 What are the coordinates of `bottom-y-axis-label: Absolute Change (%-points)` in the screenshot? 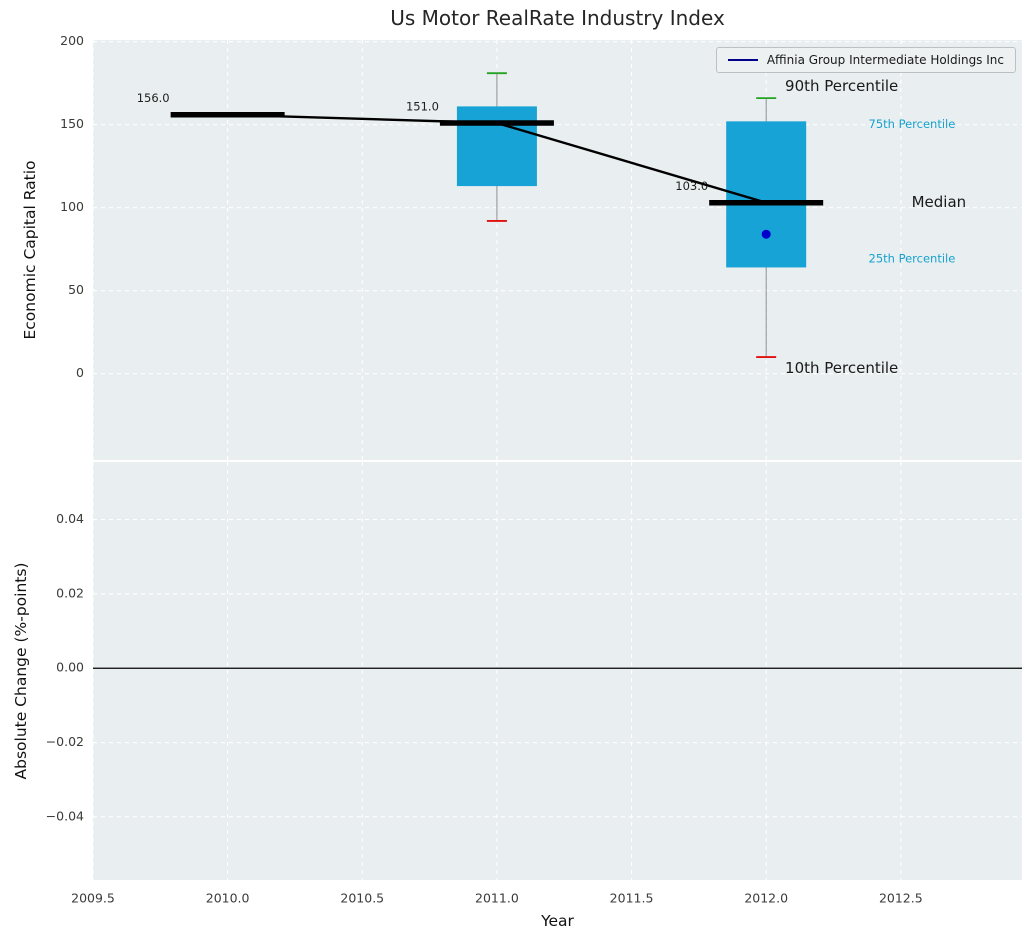 It's located at (21, 671).